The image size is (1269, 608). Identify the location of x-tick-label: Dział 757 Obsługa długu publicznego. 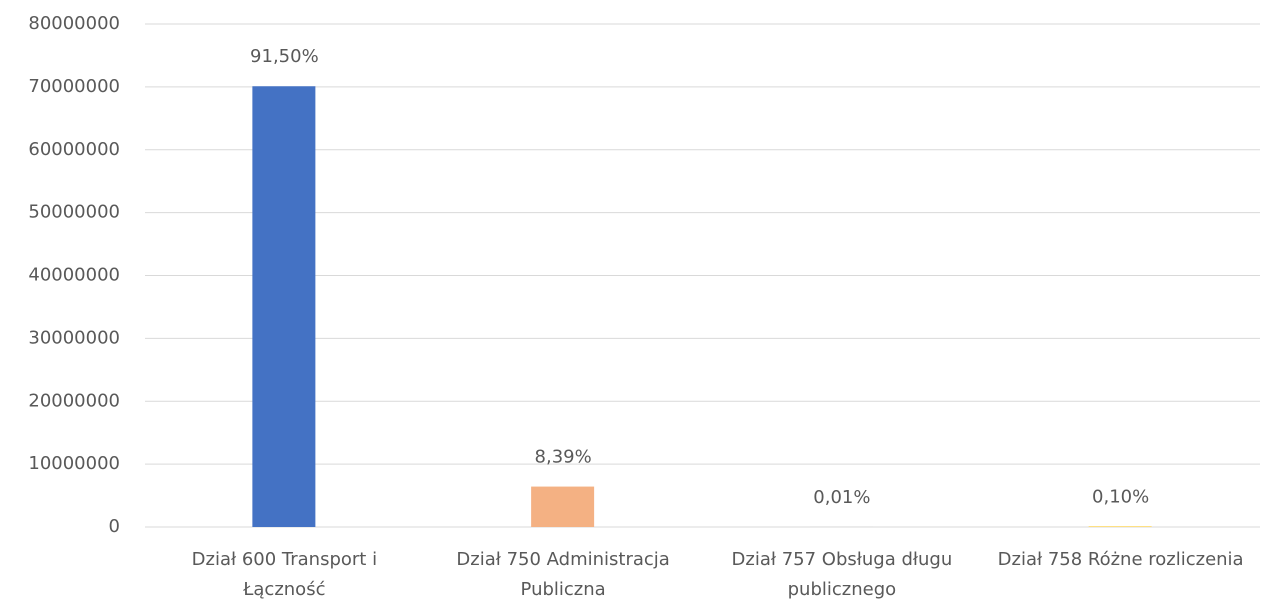
(842, 574).